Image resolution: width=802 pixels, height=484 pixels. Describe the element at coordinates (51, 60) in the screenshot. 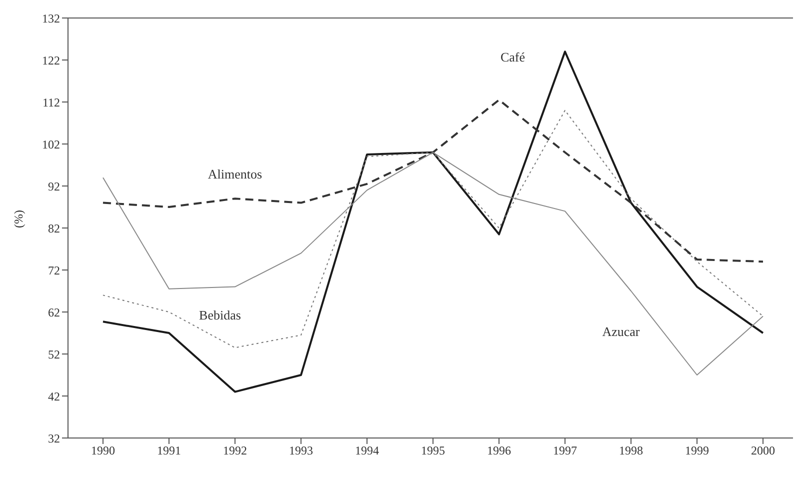

I see `y-tick-label: 122` at that location.